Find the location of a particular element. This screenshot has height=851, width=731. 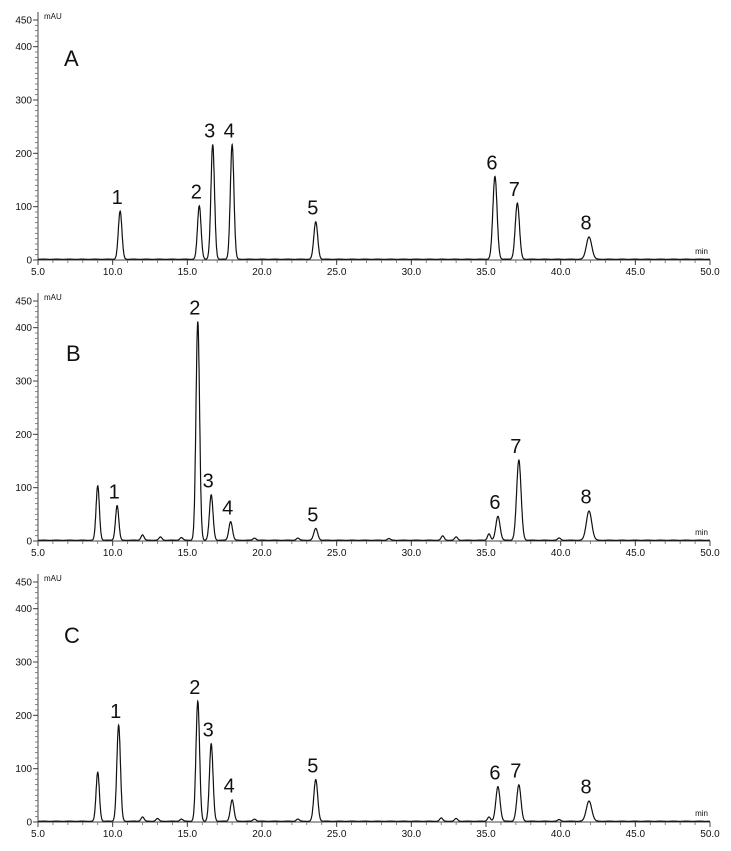

chart-c-x-tick-label: 25.0 is located at coordinates (337, 834).